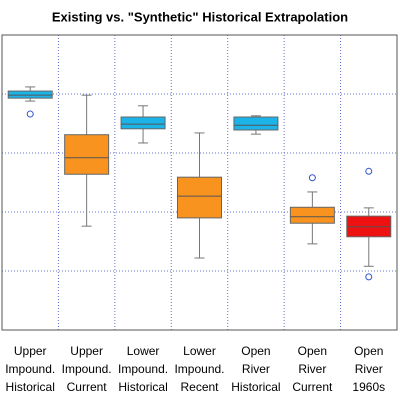 This screenshot has height=400, width=400. Describe the element at coordinates (199, 387) in the screenshot. I see `x-tick-label: Recent` at that location.